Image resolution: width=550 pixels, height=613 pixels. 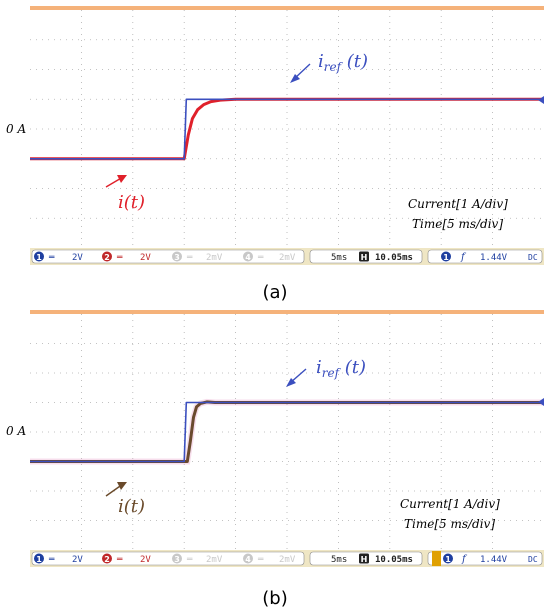 What do you see at coordinates (436, 558) in the screenshot?
I see `trig-marker` at bounding box center [436, 558].